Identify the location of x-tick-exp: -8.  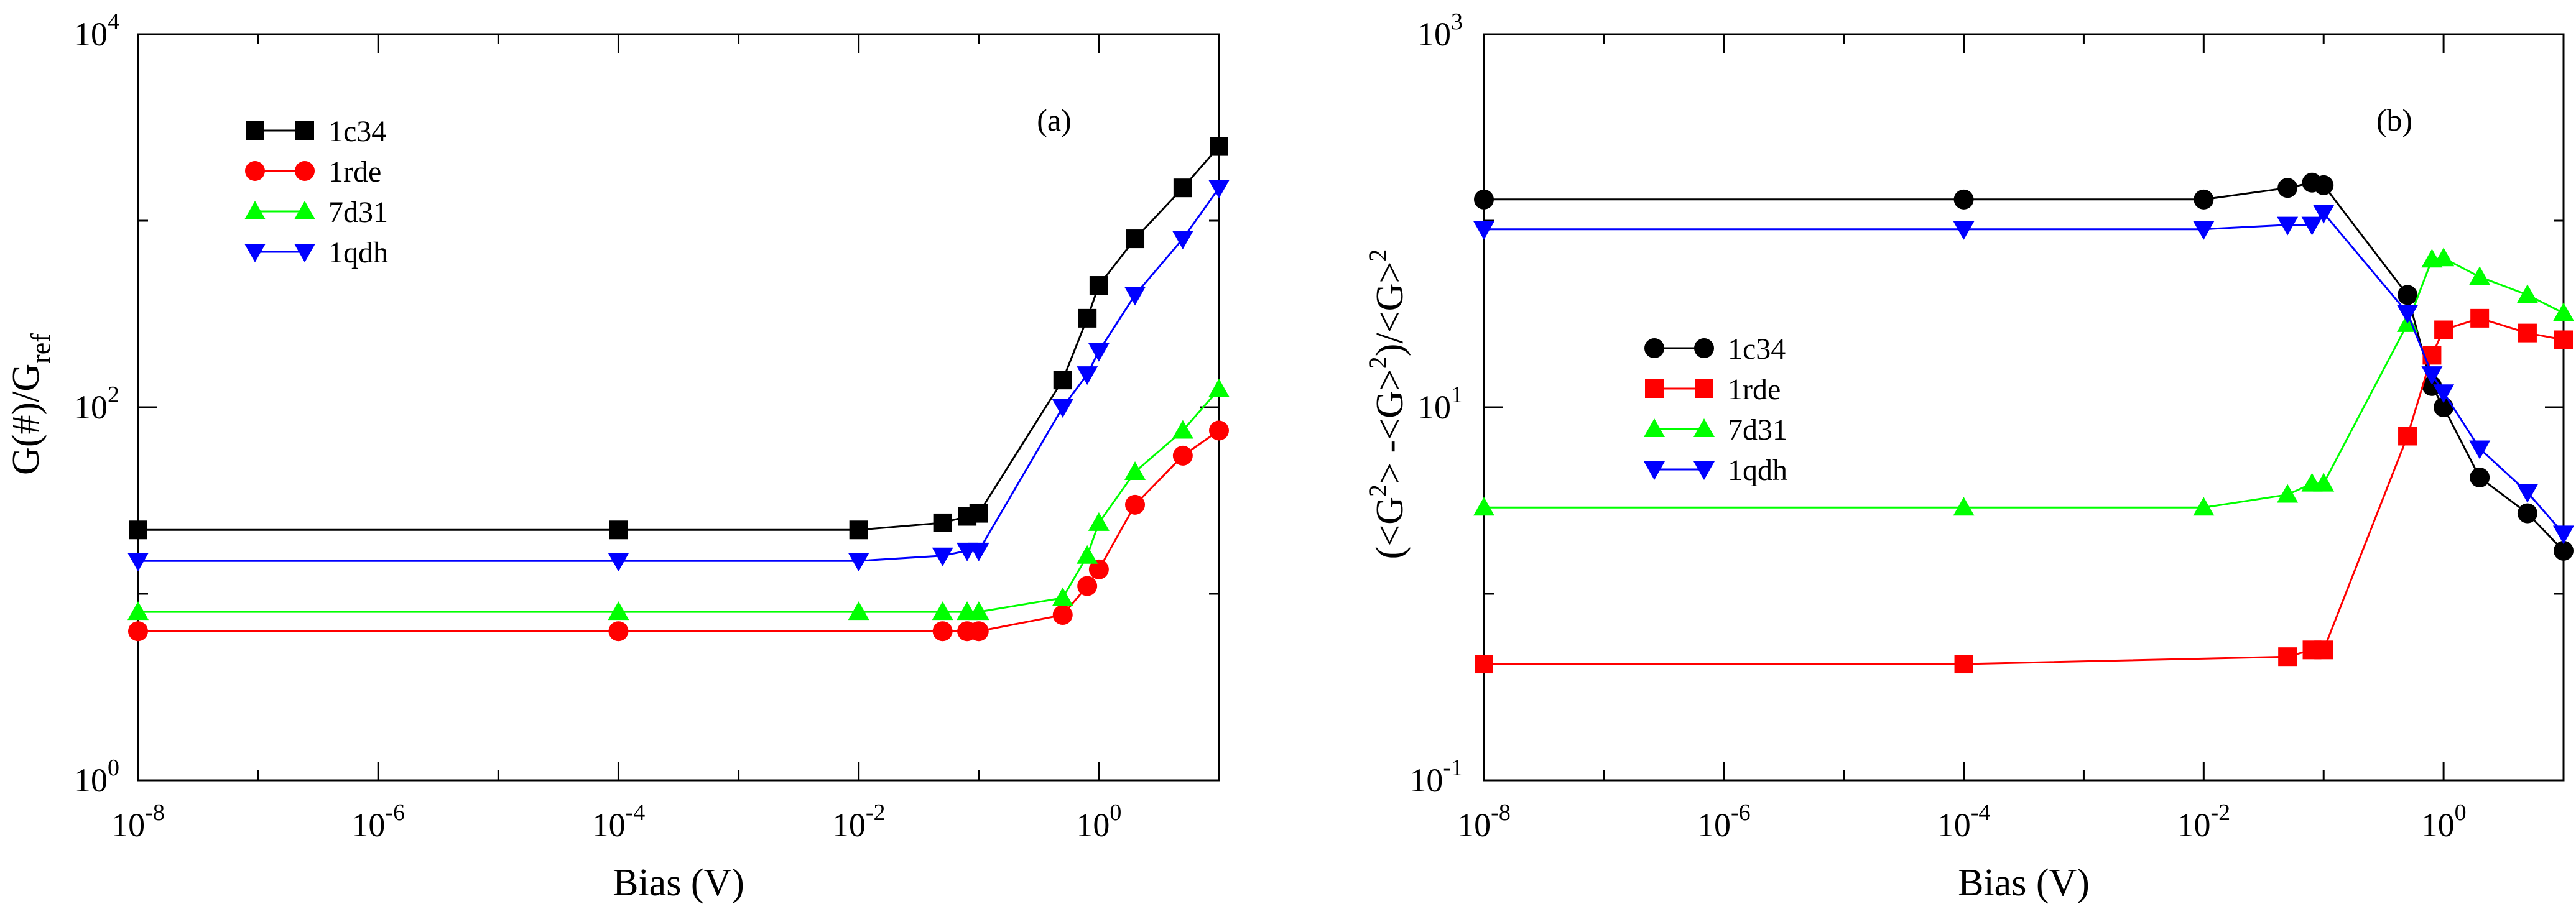
(1501, 813).